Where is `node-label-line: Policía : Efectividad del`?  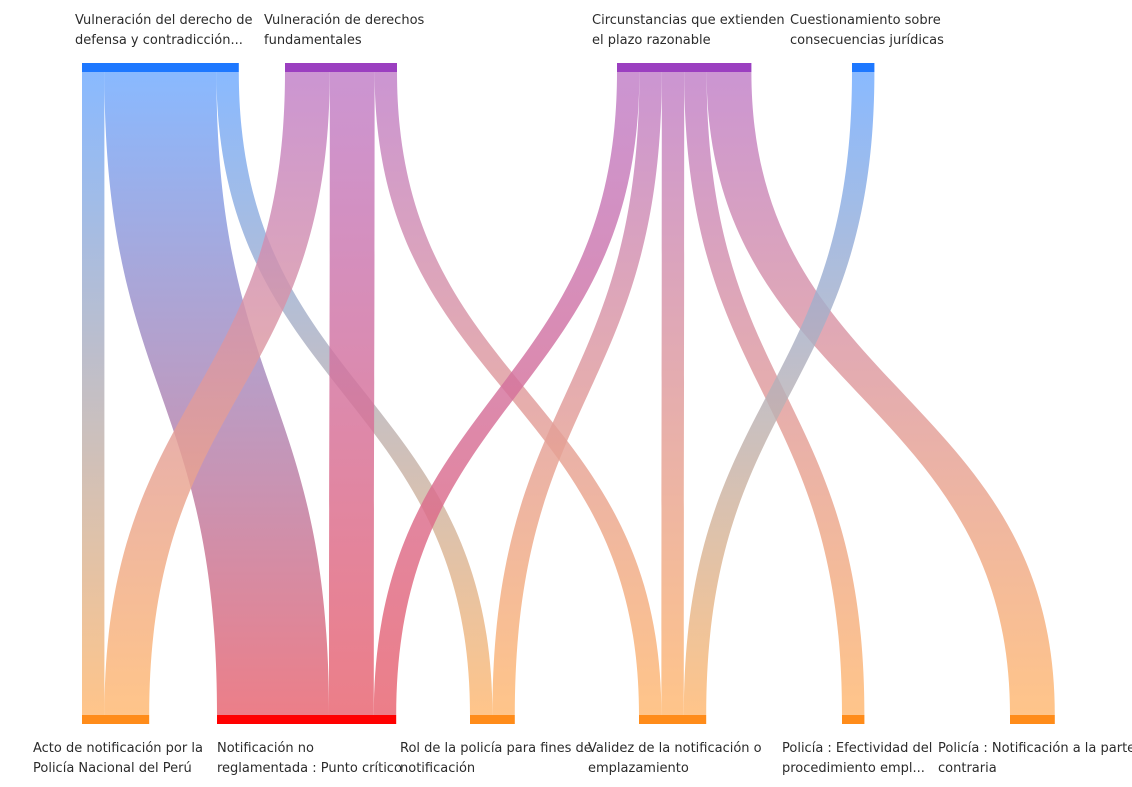 node-label-line: Policía : Efectividad del is located at coordinates (857, 748).